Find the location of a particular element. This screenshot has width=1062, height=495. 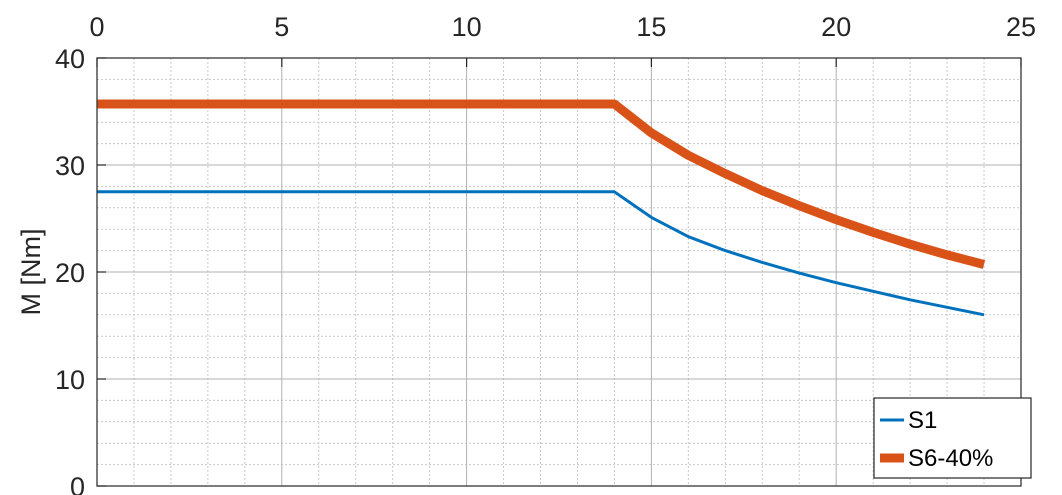

y-tick-label: 10 is located at coordinates (70, 380).